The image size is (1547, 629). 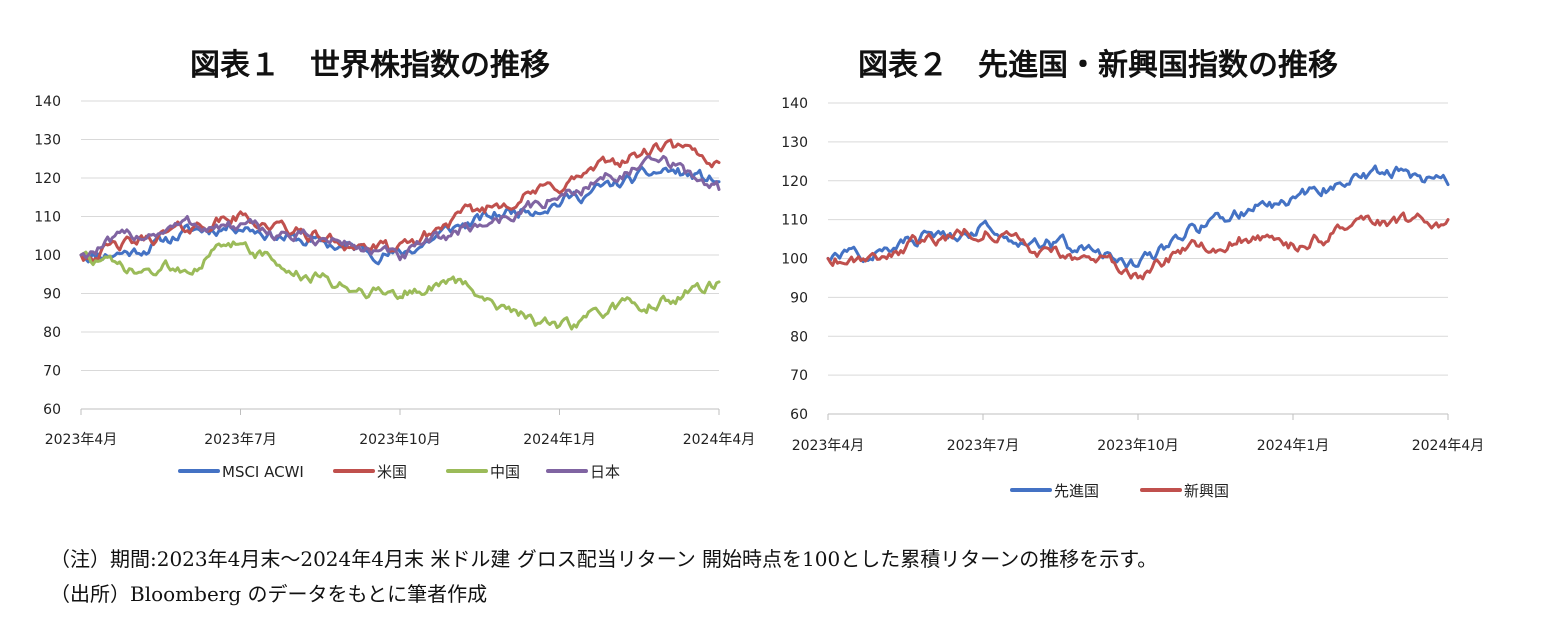 What do you see at coordinates (1076, 491) in the screenshot?
I see `legend-label: 先進国` at bounding box center [1076, 491].